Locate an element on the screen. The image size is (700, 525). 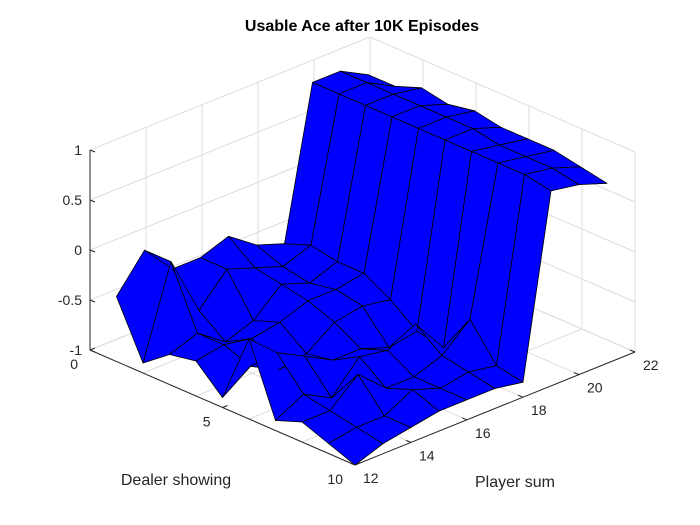
y-tick-label: 0 is located at coordinates (74, 364).